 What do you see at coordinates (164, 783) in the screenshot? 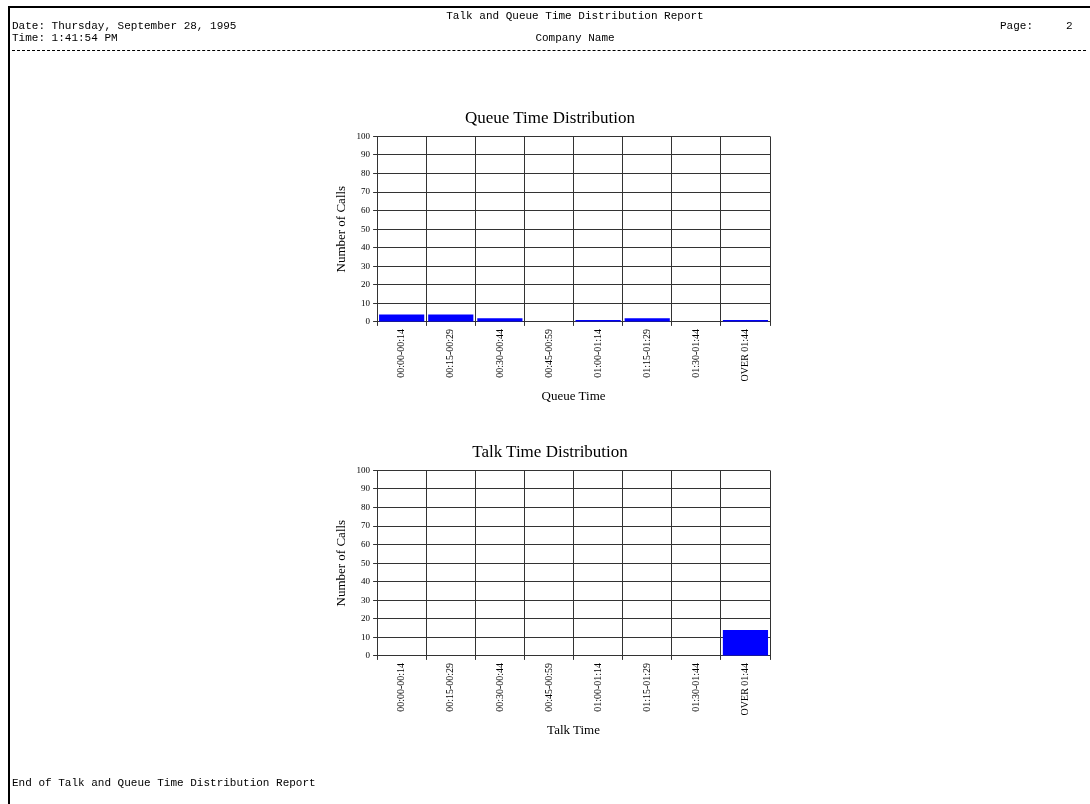
I see `text: End of Talk and Queue Time Distribution Report` at bounding box center [164, 783].